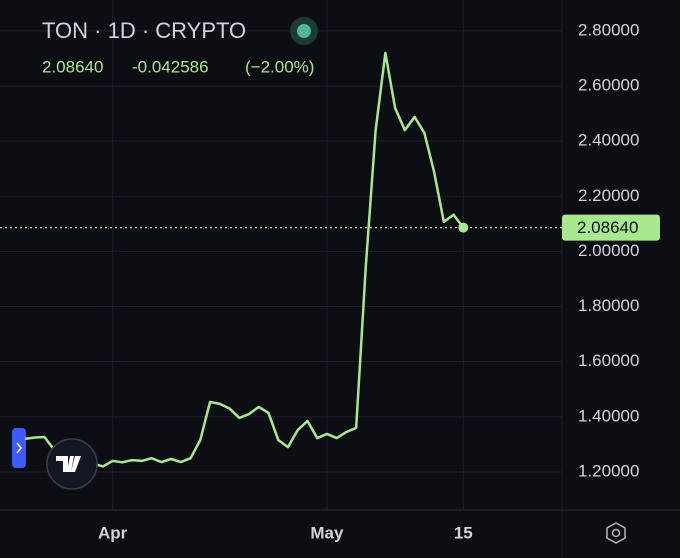  Describe the element at coordinates (608, 470) in the screenshot. I see `y-tick-label: 1.20000` at that location.